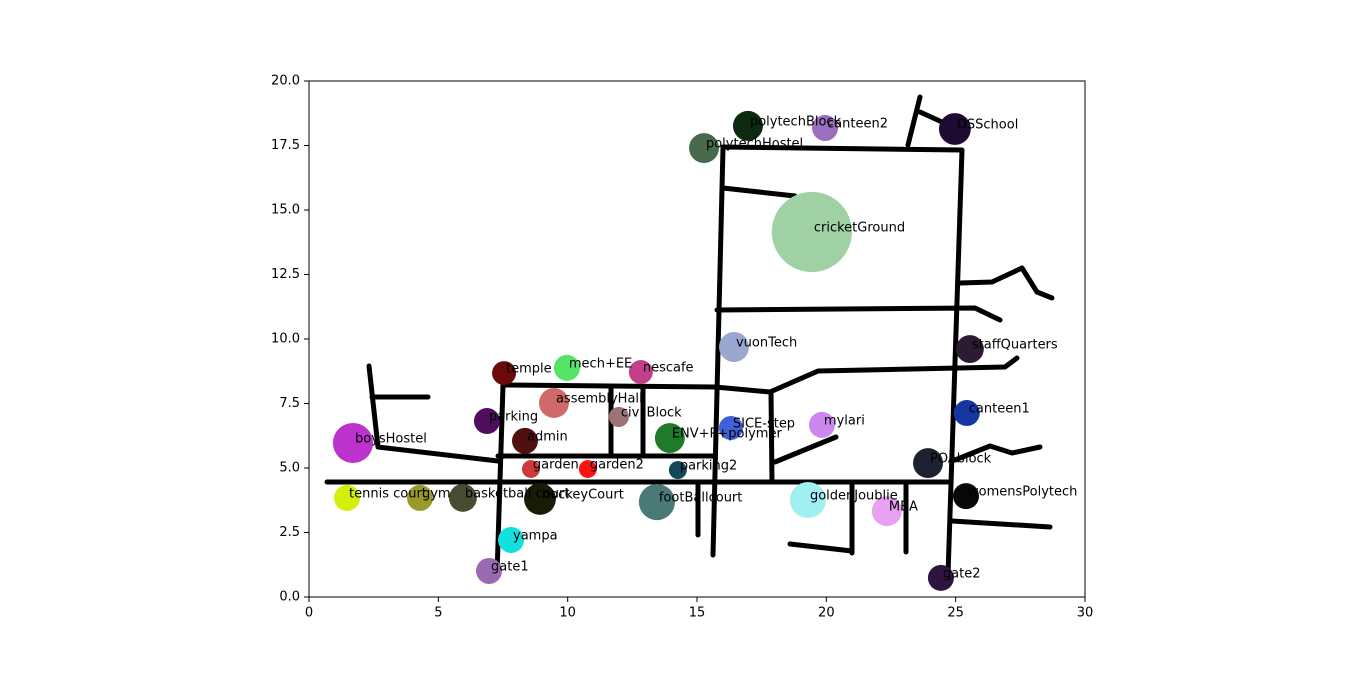  Describe the element at coordinates (961, 459) in the screenshot. I see `point-label: POAblock` at that location.